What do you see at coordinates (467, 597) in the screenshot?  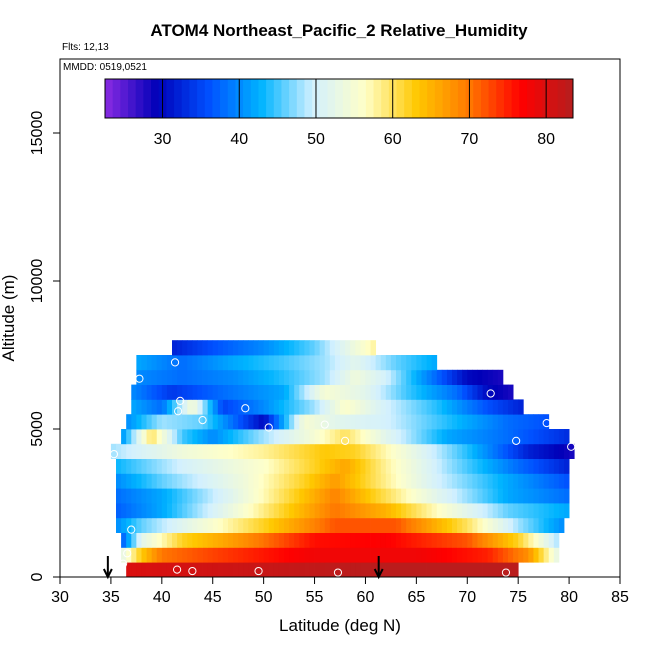 I see `x-tick-label: 70` at bounding box center [467, 597].